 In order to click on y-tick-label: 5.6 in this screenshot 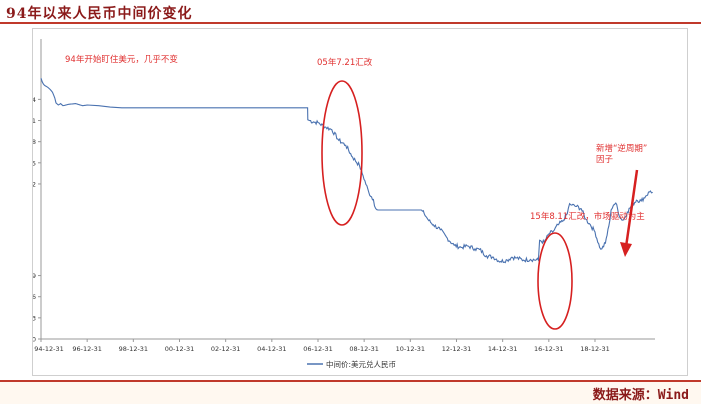, I will do `click(34, 297)`.